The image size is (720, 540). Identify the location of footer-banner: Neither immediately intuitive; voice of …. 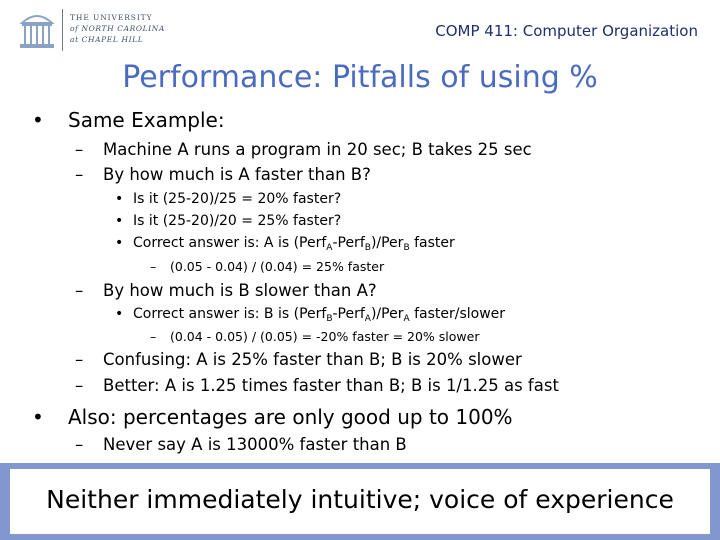
(360, 501).